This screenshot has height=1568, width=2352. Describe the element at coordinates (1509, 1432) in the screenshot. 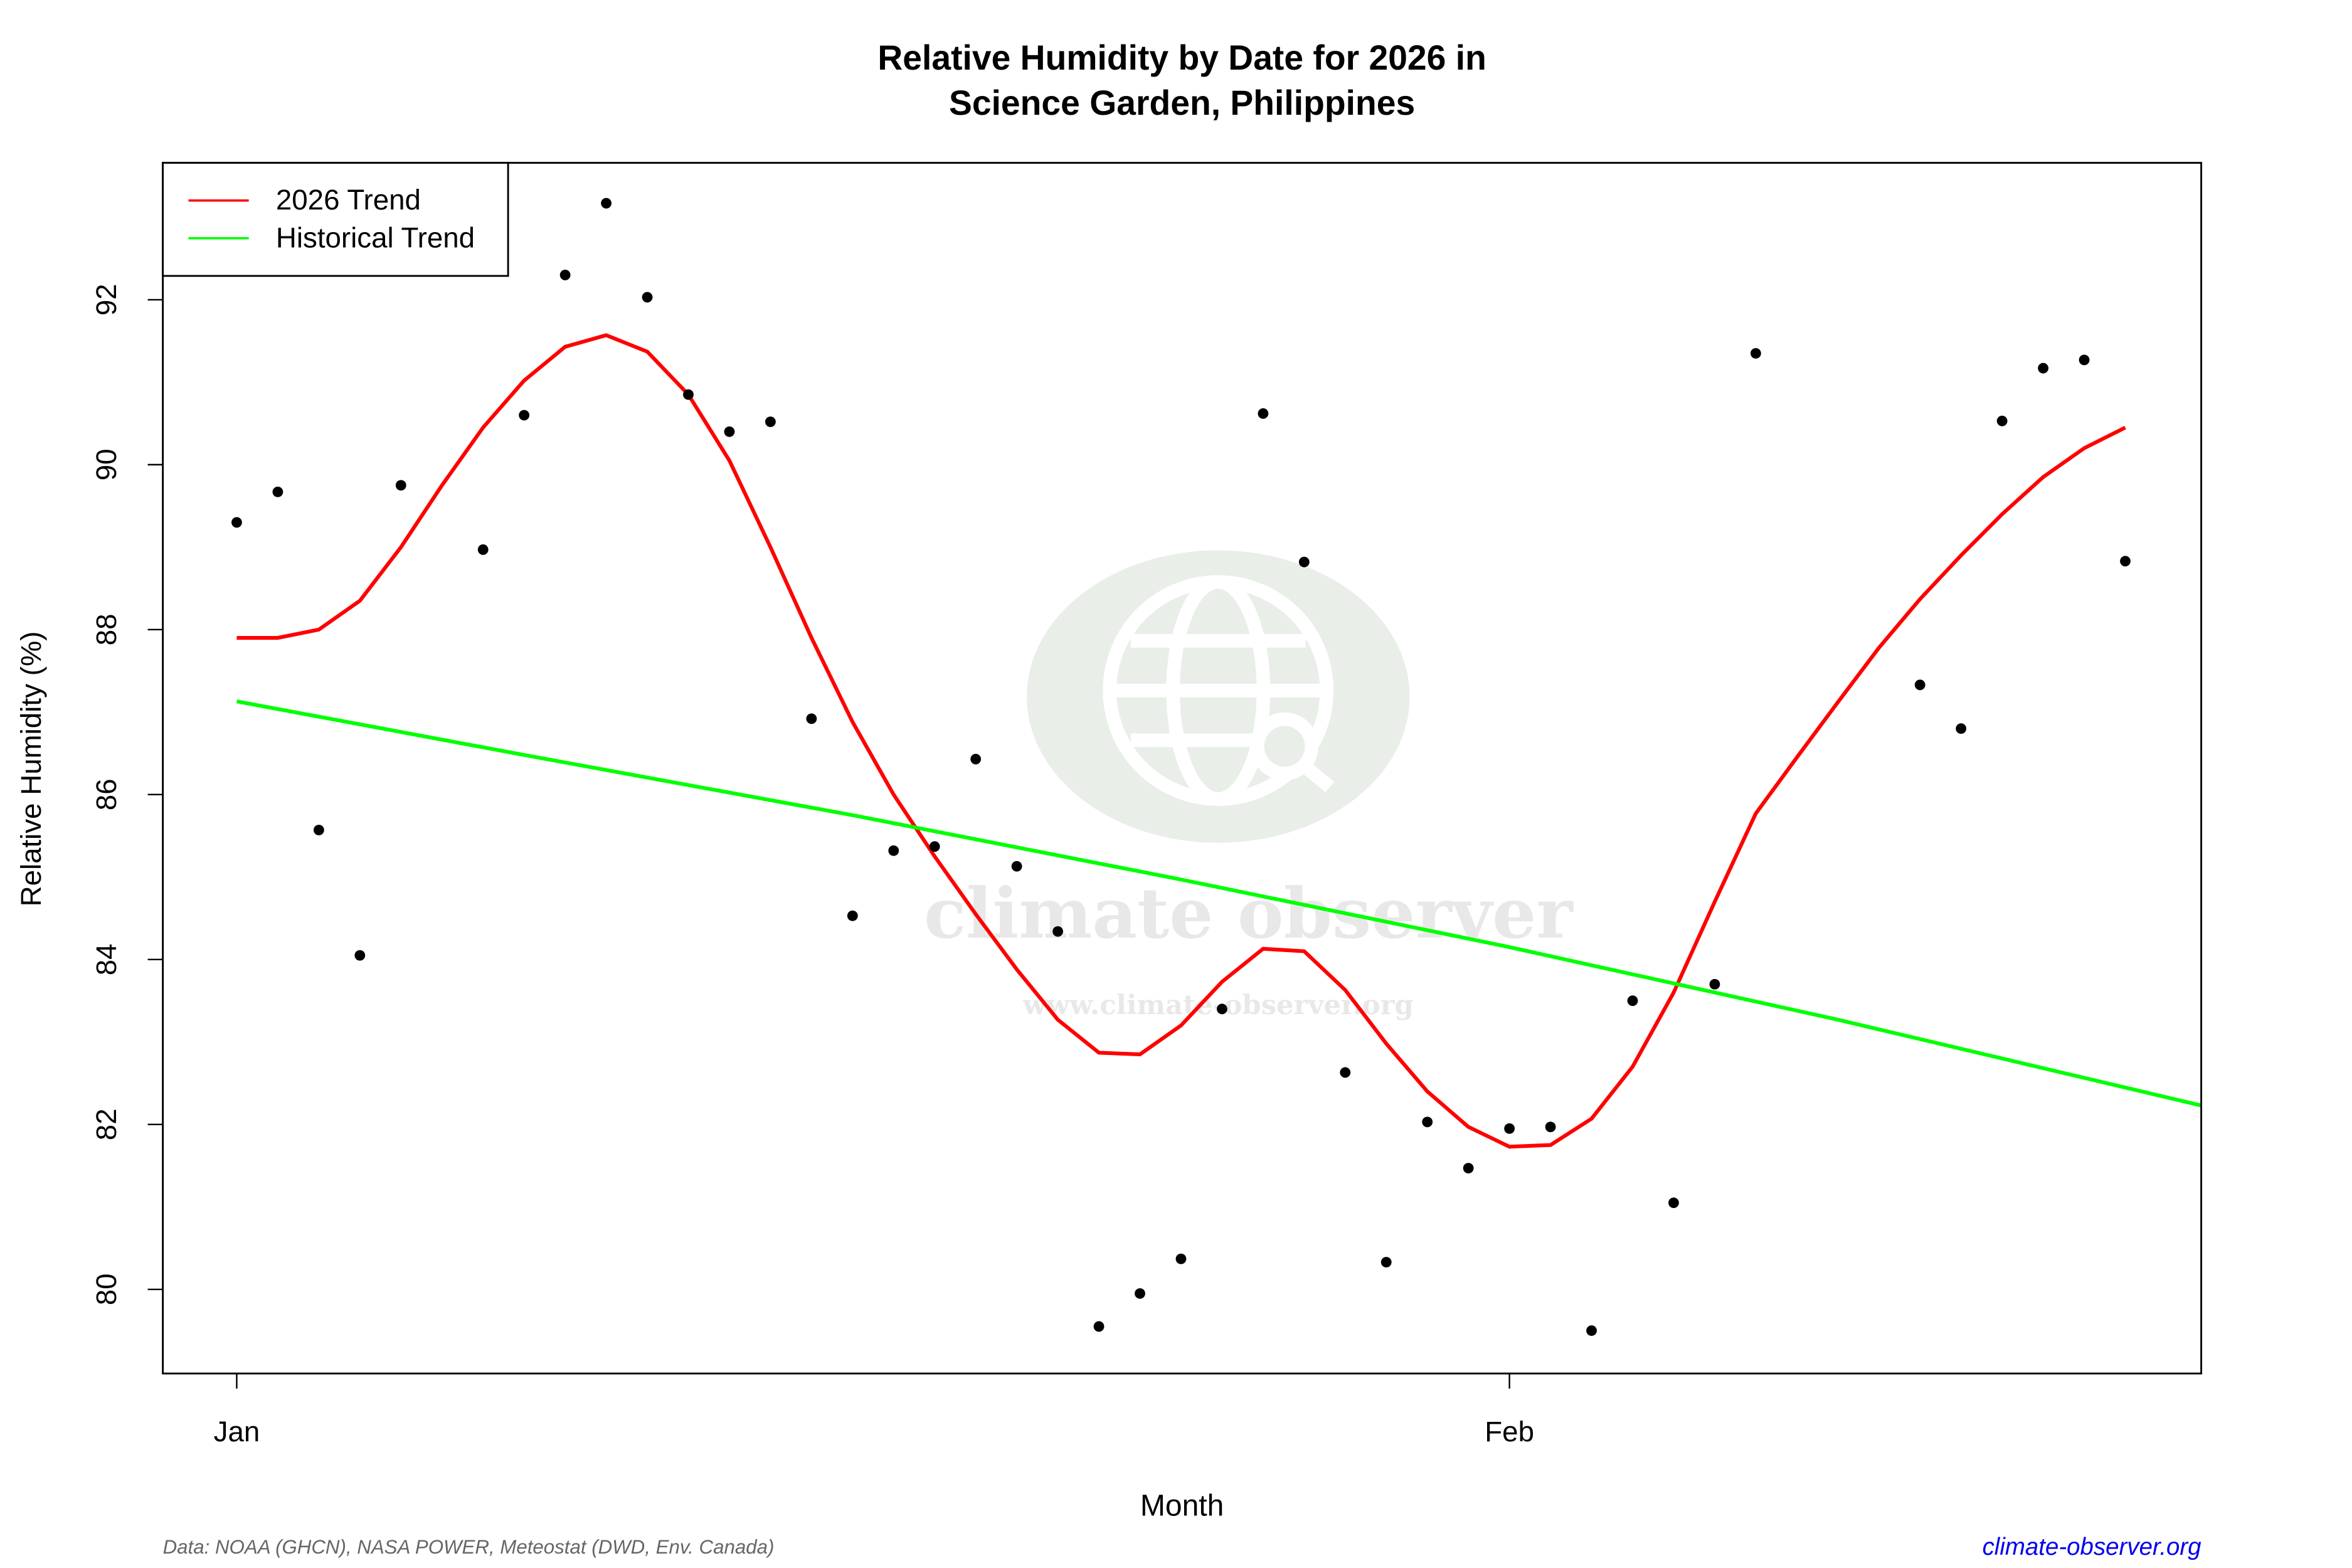

I see `x-tick-label: Feb` at that location.